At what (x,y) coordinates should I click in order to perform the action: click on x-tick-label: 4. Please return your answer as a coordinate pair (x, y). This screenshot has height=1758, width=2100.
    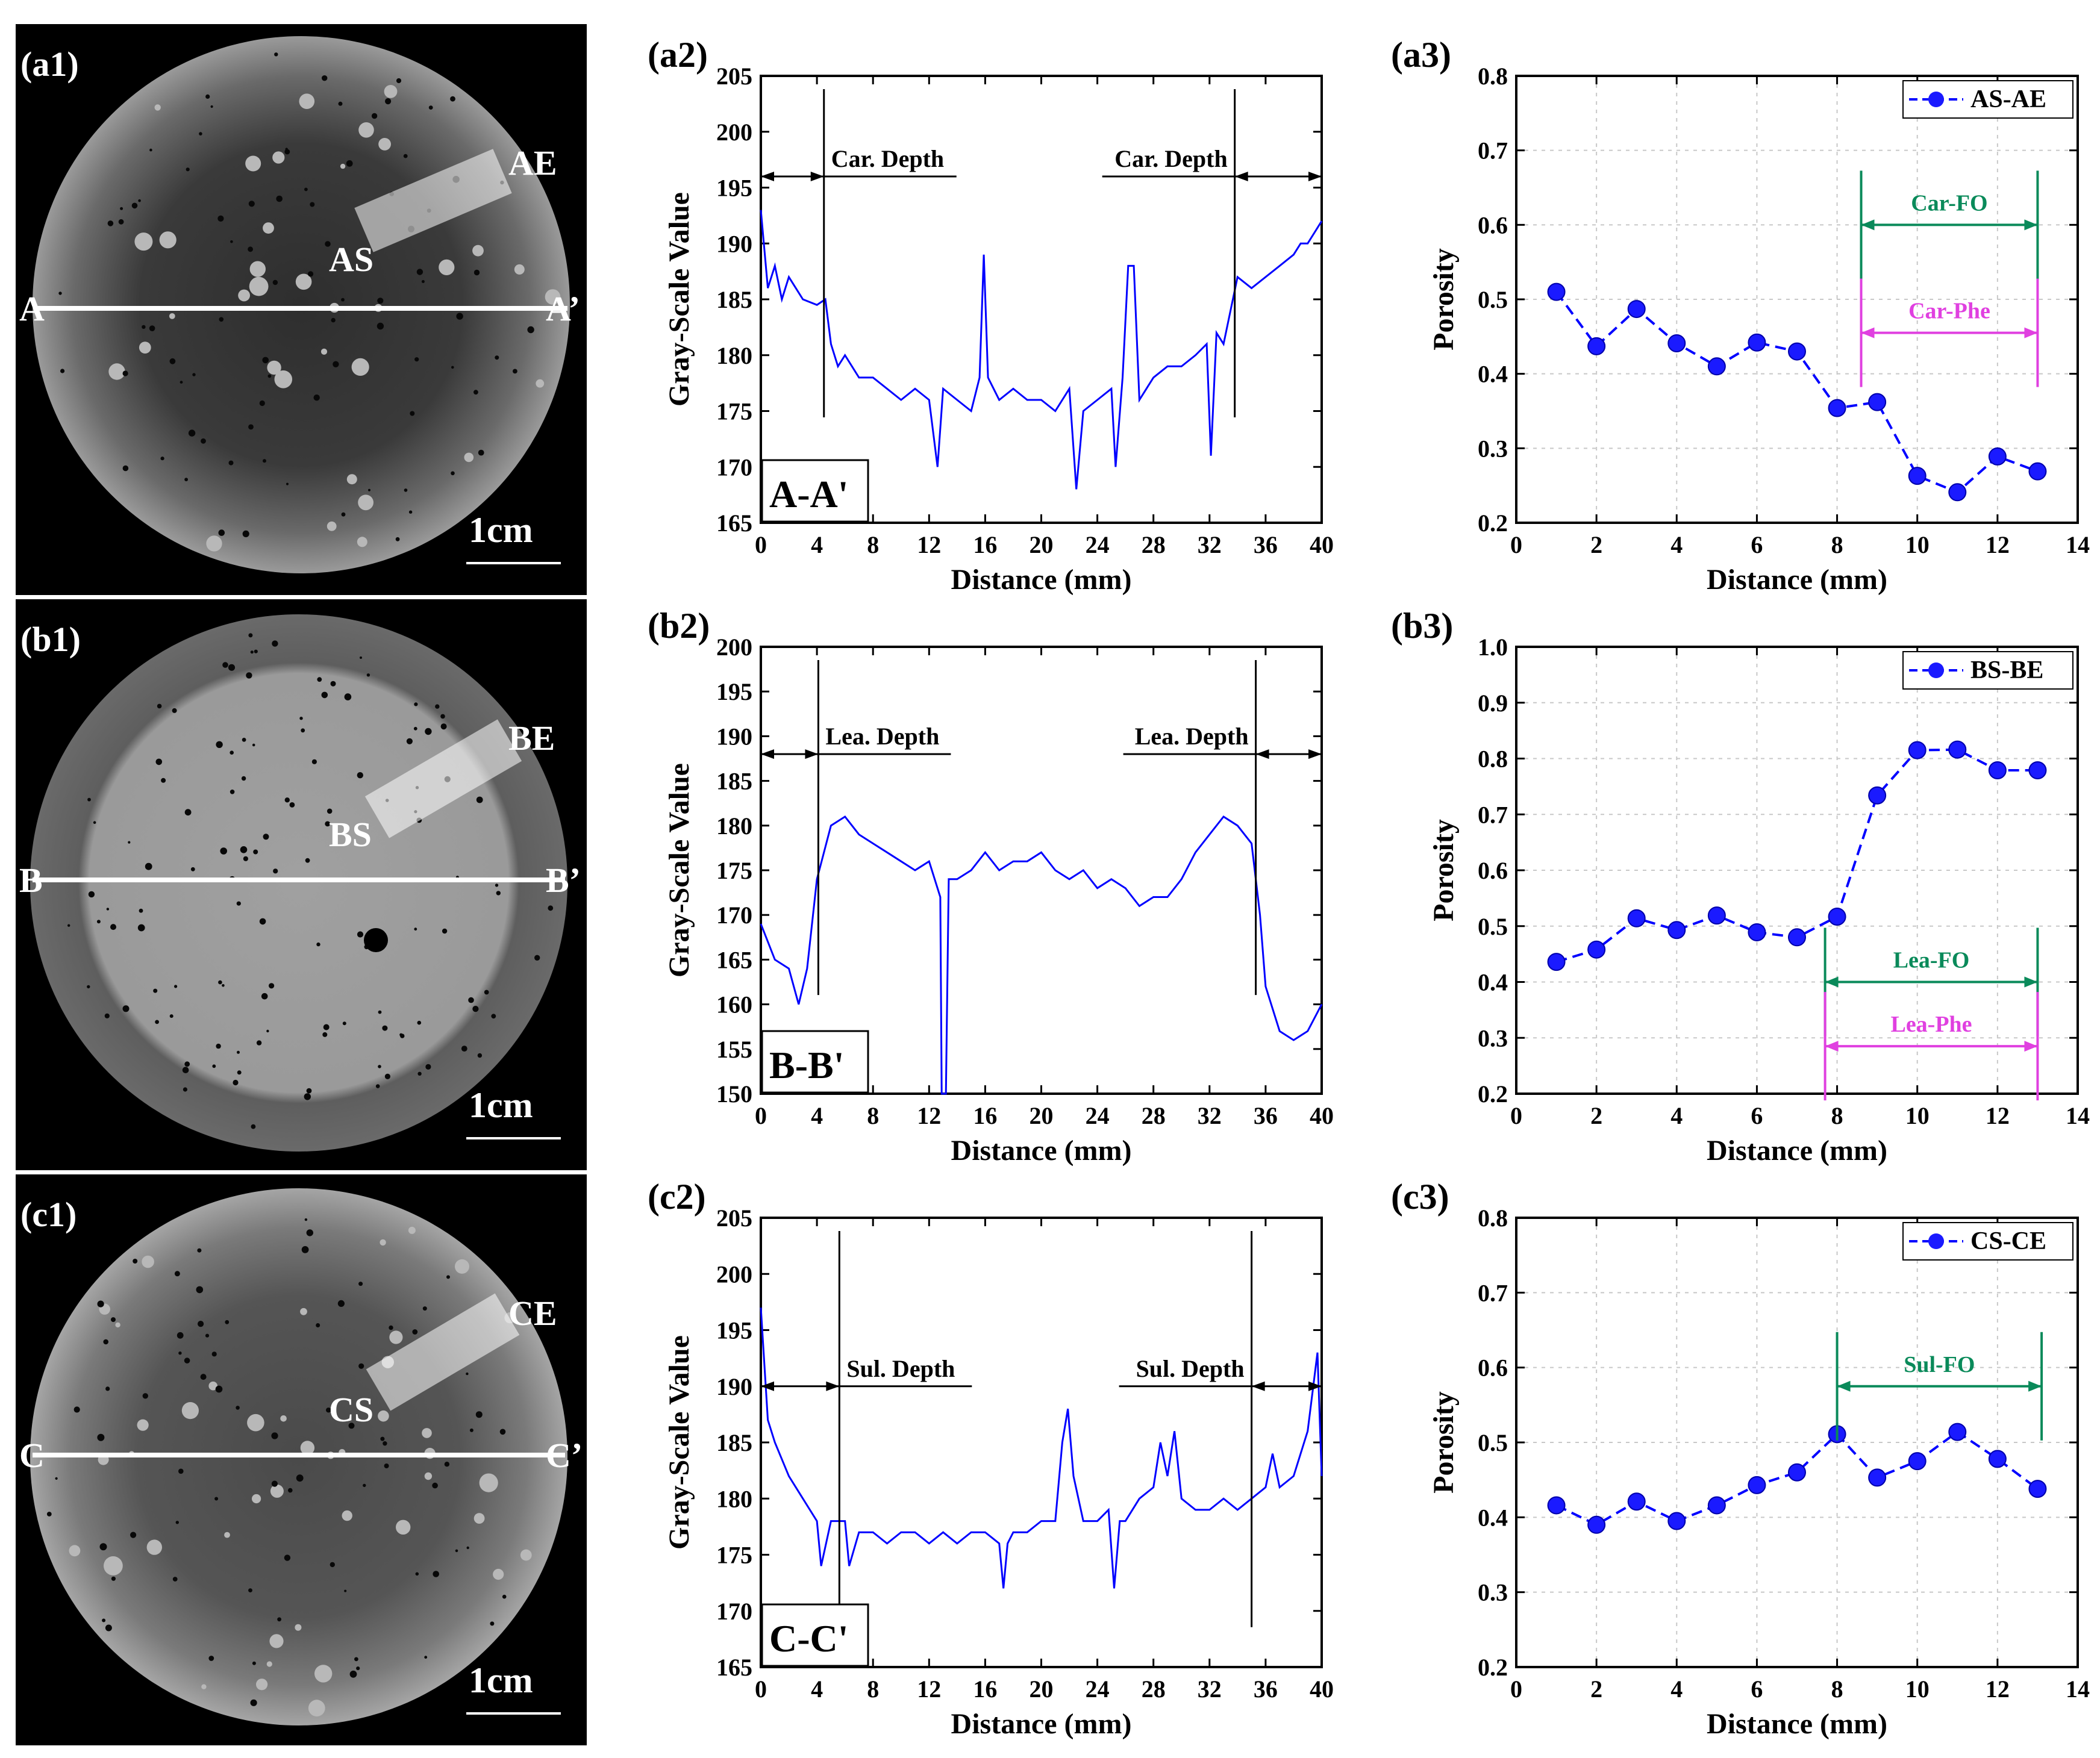
    Looking at the image, I should click on (1676, 1689).